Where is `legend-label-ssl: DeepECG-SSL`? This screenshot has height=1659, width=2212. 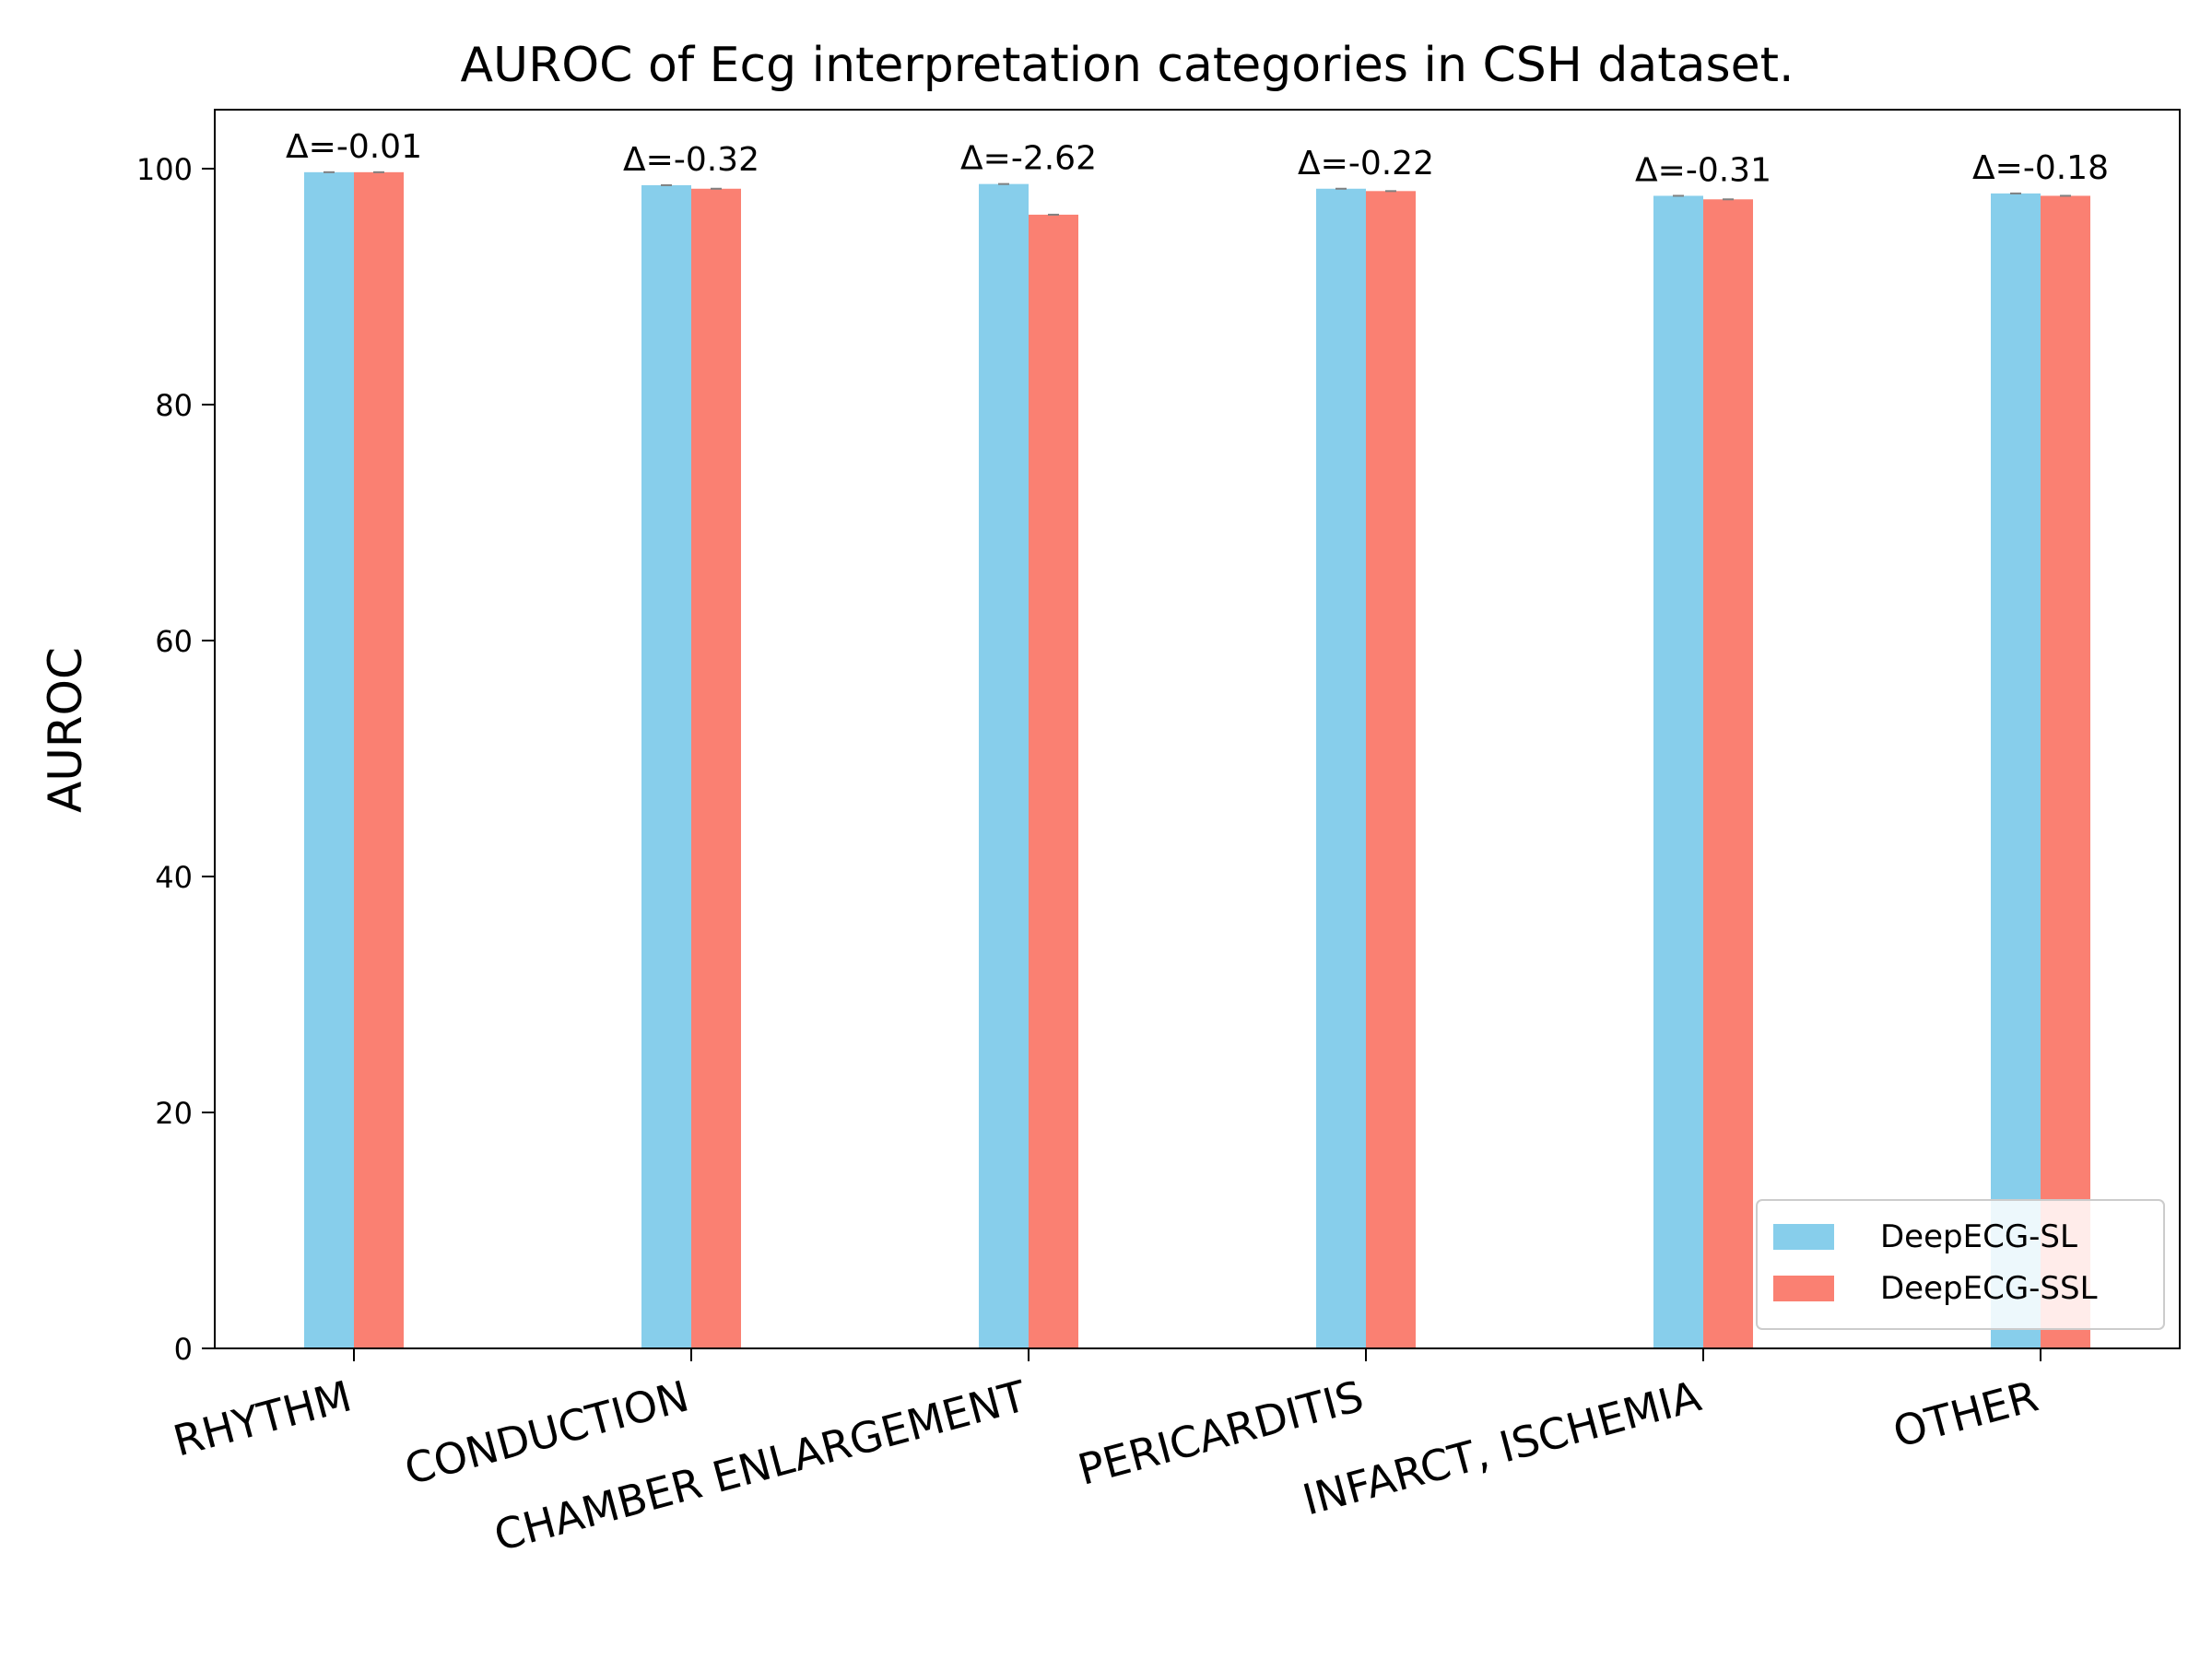 legend-label-ssl: DeepECG-SSL is located at coordinates (1989, 1288).